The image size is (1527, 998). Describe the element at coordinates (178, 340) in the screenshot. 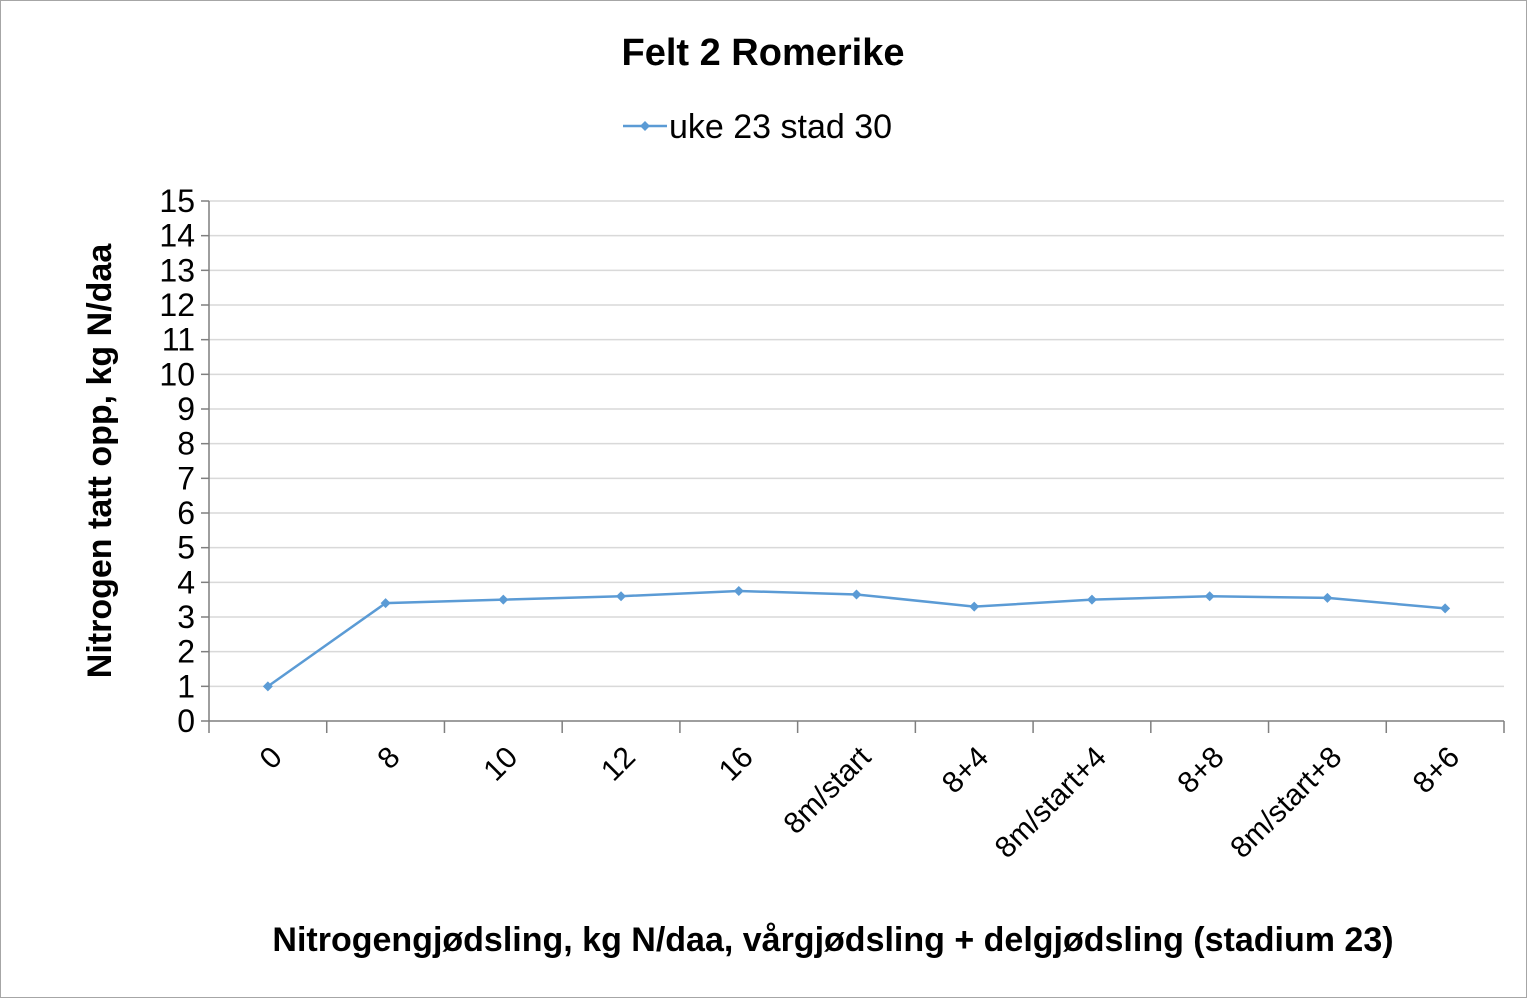

I see `y-tick-label: 11` at that location.